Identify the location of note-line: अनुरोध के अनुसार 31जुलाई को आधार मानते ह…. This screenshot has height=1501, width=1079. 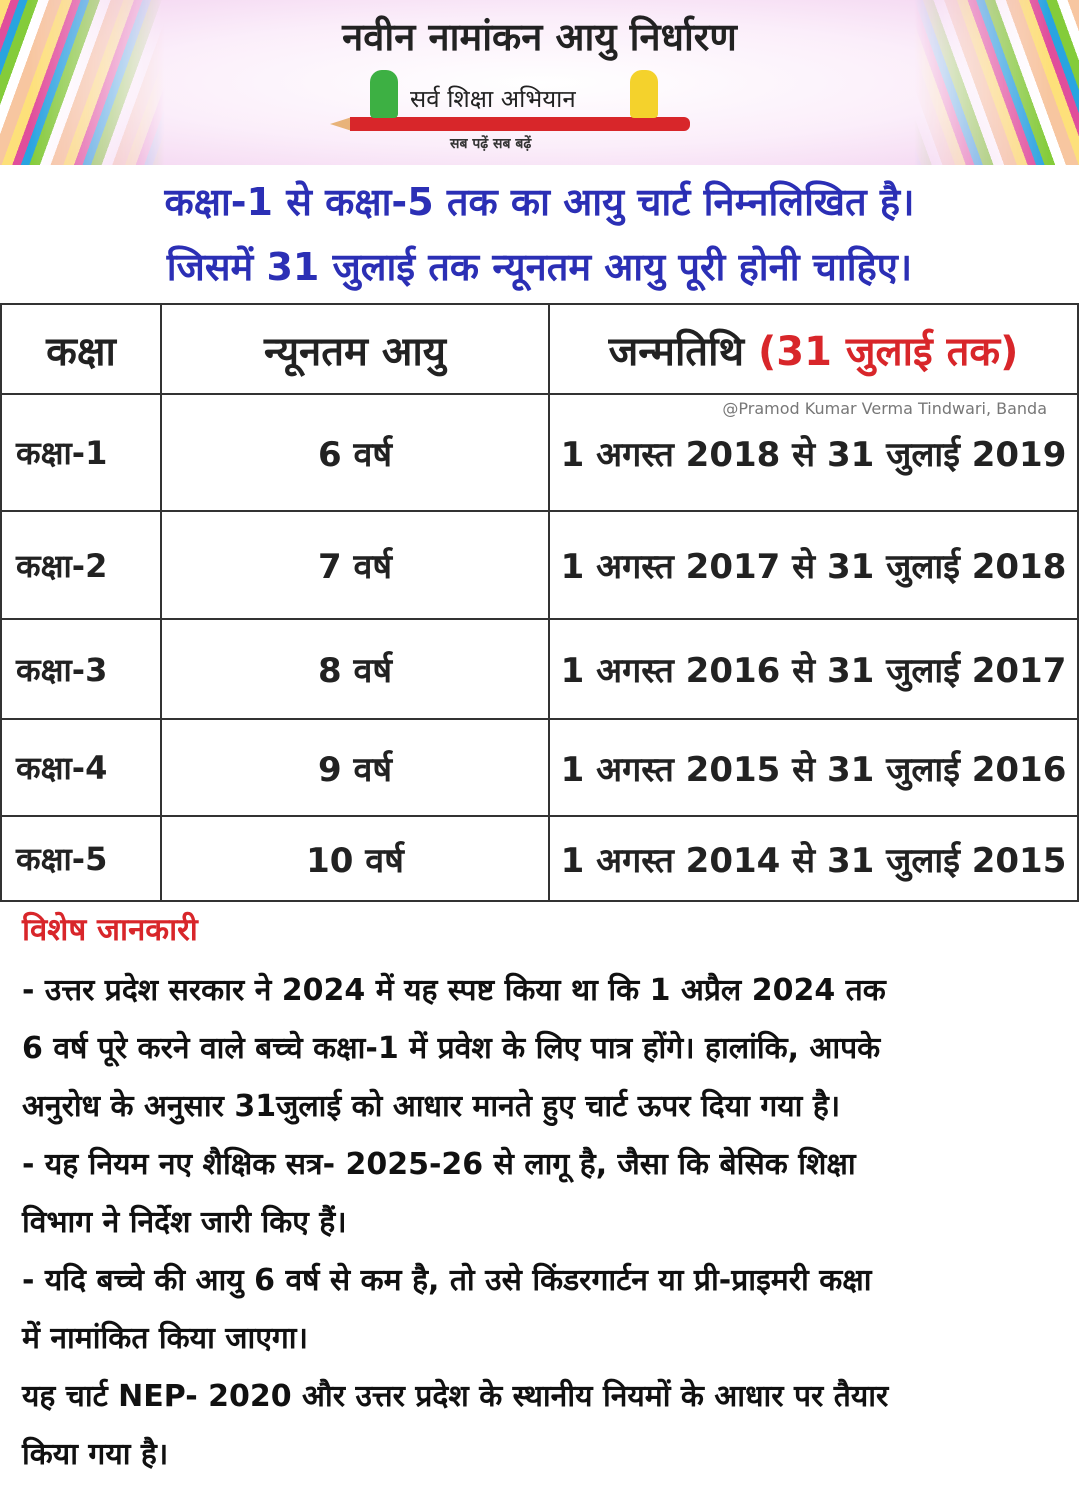
(431, 1106).